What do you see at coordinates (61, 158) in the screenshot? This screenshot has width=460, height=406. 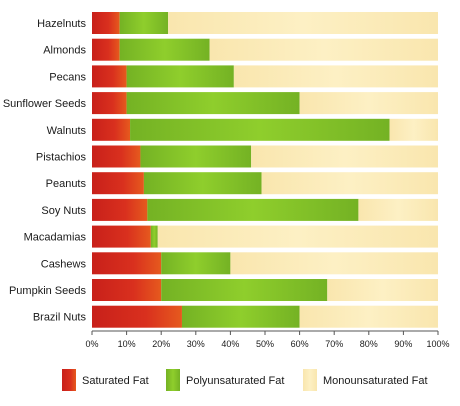 I see `category-label: Pistachios` at bounding box center [61, 158].